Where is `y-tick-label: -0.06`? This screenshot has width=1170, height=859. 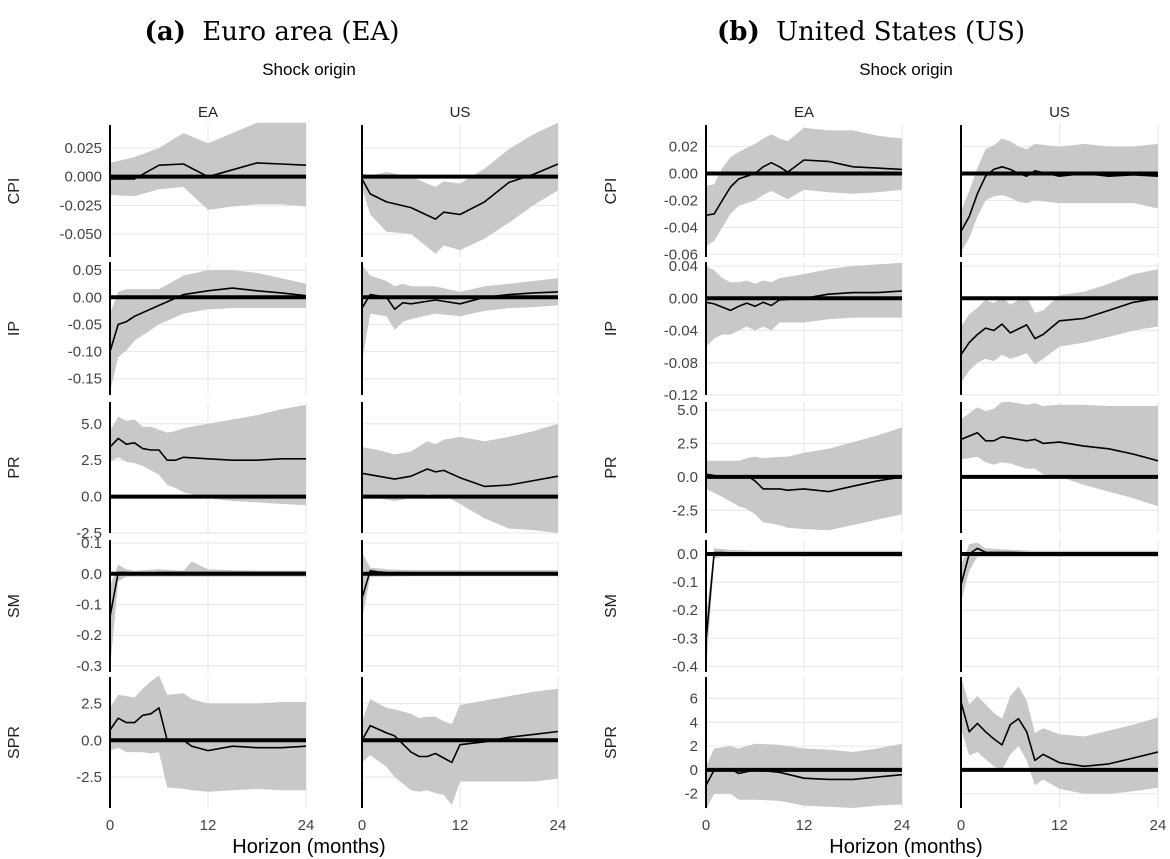 y-tick-label: -0.06 is located at coordinates (681, 254).